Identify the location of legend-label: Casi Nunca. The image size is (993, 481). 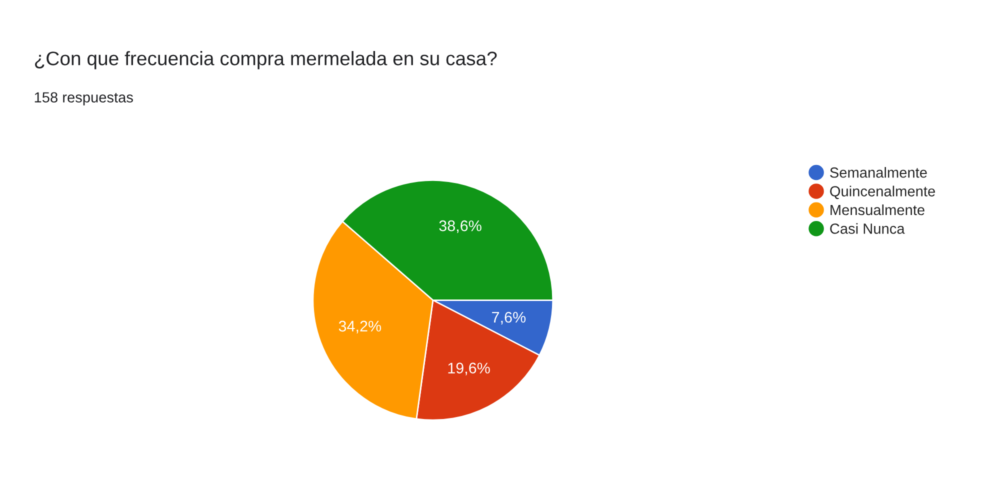
(867, 228).